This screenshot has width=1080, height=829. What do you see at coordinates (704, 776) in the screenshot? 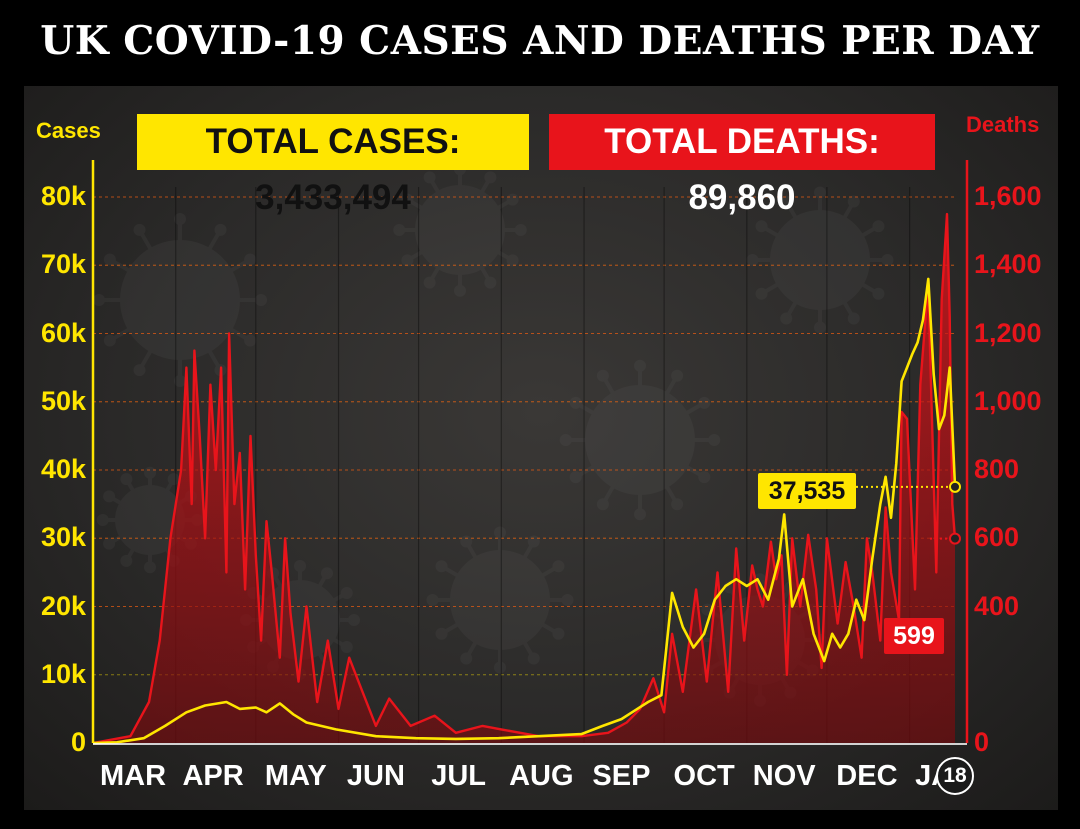
I see `x-tick-label: OCT` at bounding box center [704, 776].